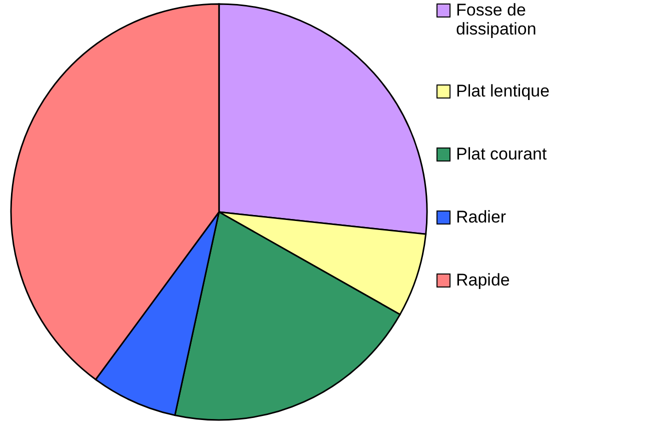 Image resolution: width=649 pixels, height=423 pixels. Describe the element at coordinates (483, 280) in the screenshot. I see `legend-label: Rapide` at that location.